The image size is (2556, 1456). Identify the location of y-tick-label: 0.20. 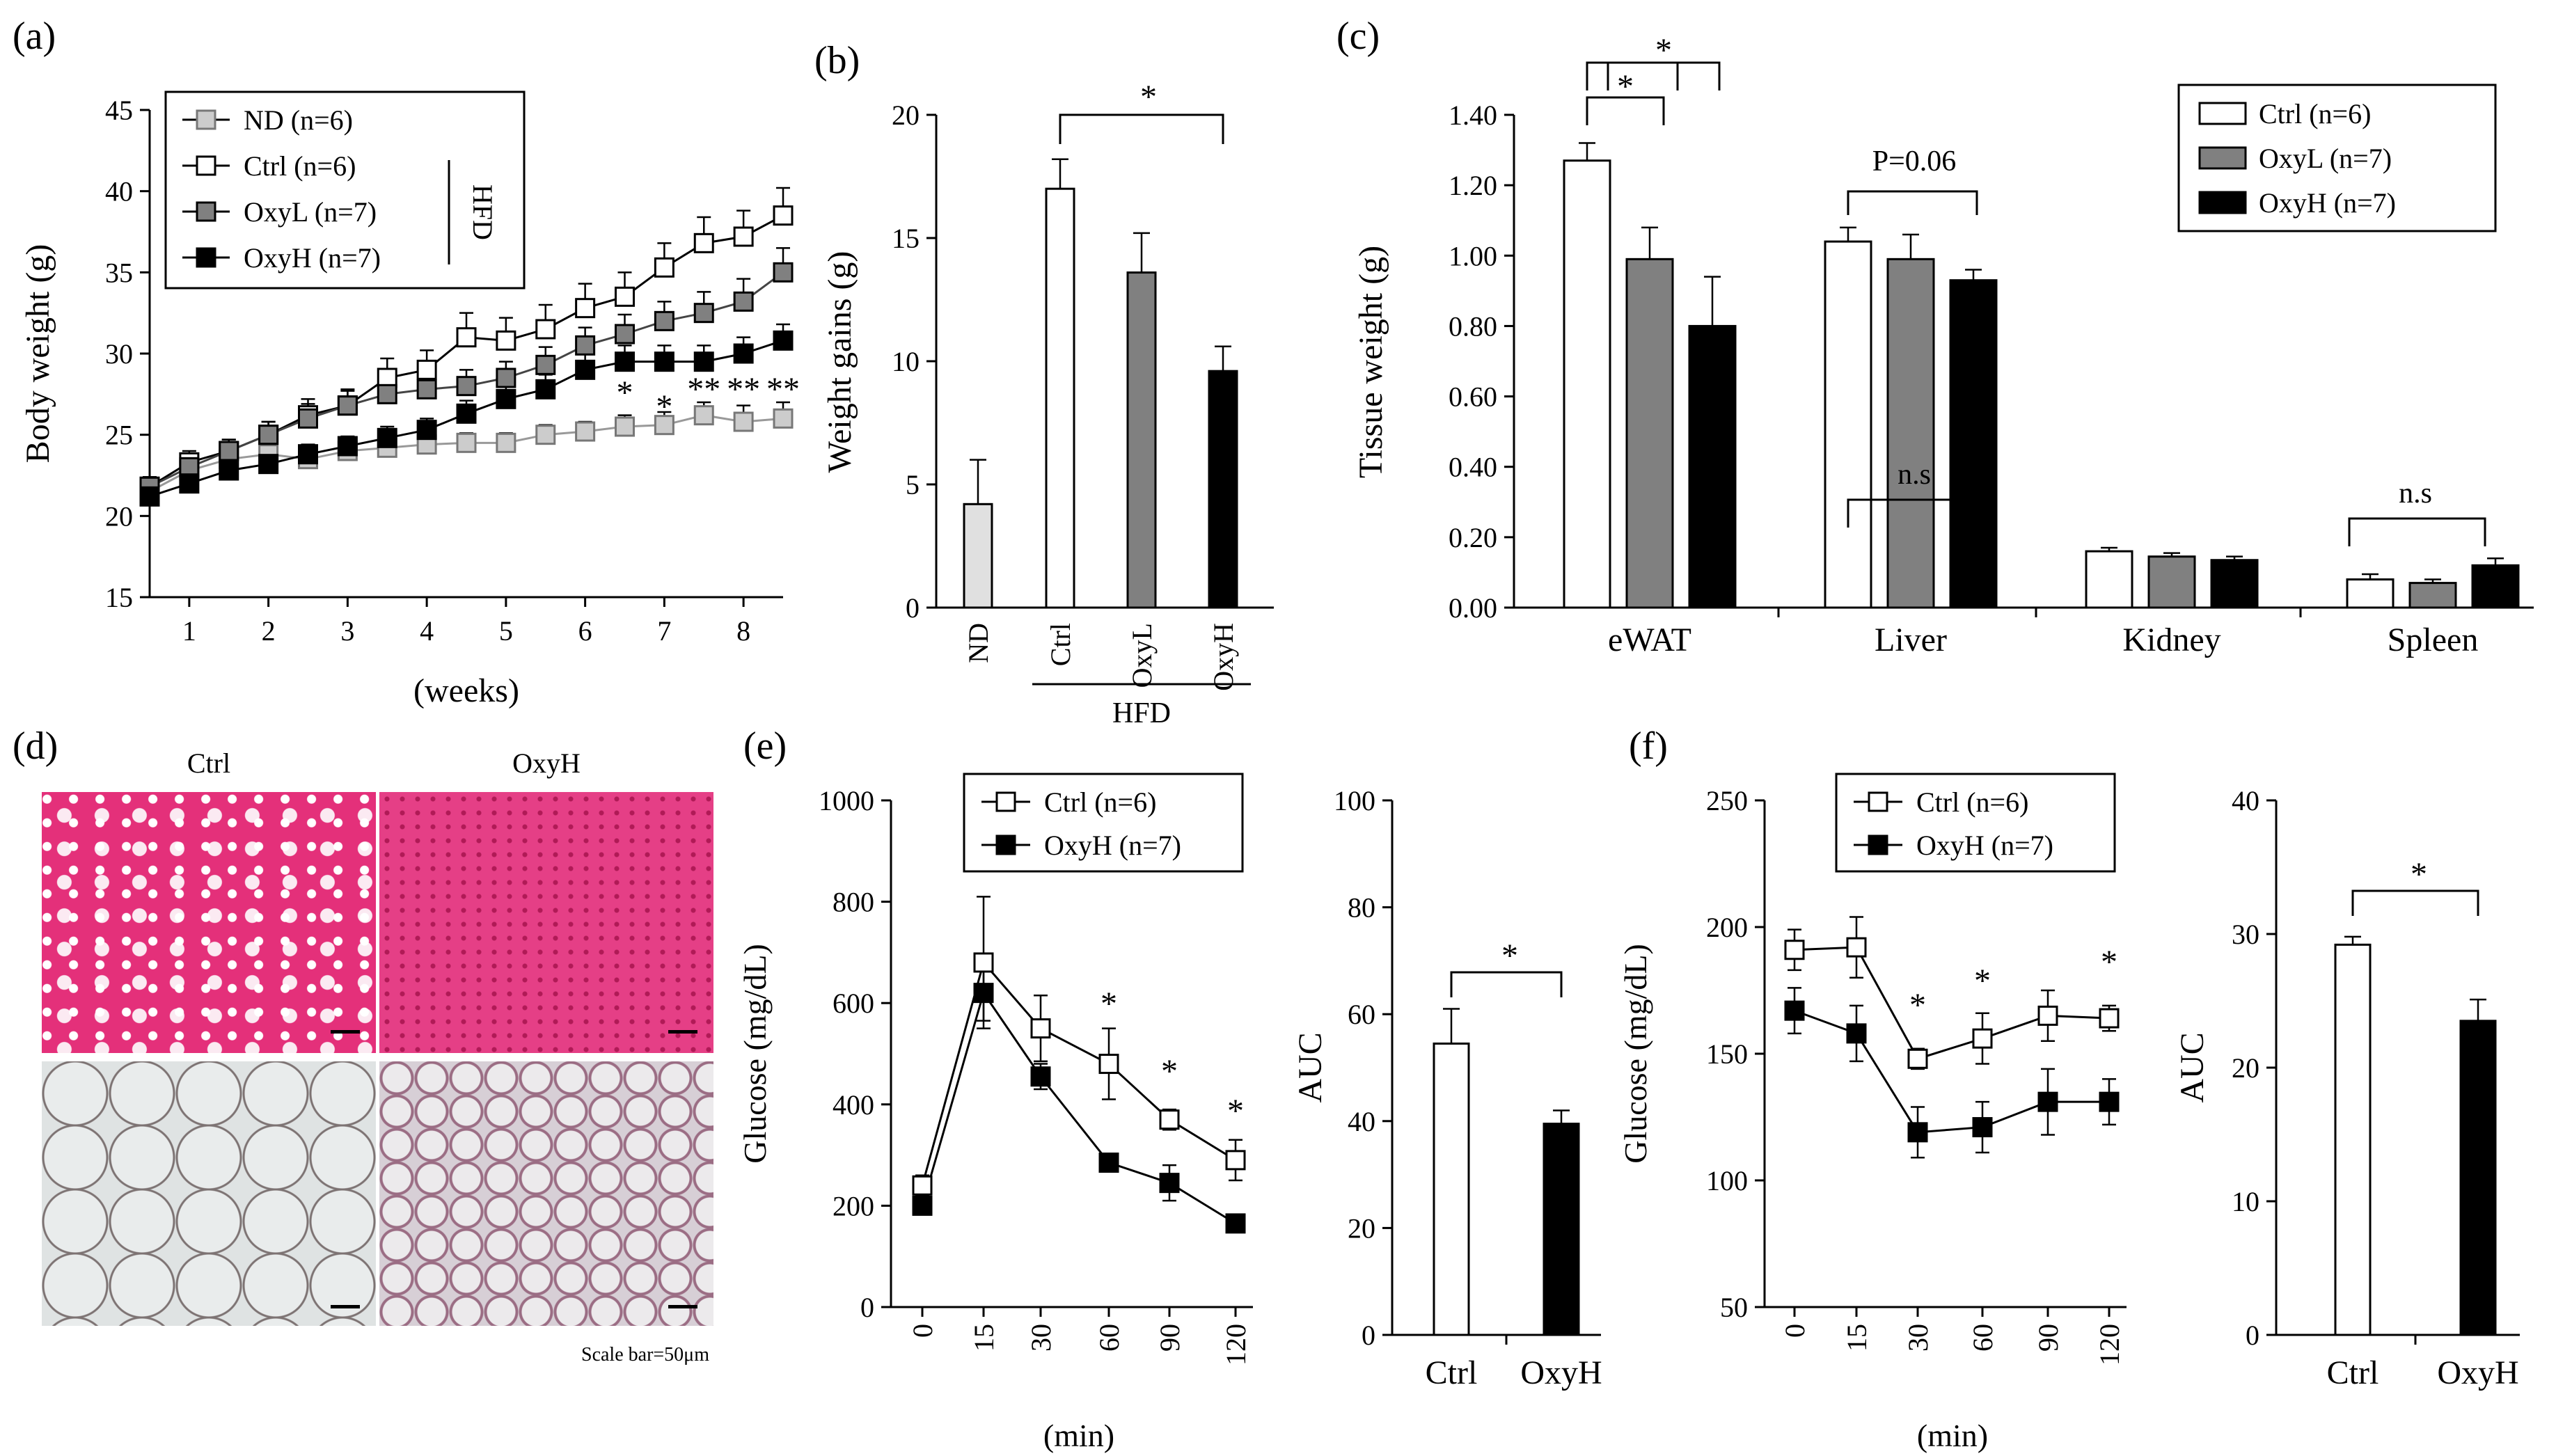
(1473, 537).